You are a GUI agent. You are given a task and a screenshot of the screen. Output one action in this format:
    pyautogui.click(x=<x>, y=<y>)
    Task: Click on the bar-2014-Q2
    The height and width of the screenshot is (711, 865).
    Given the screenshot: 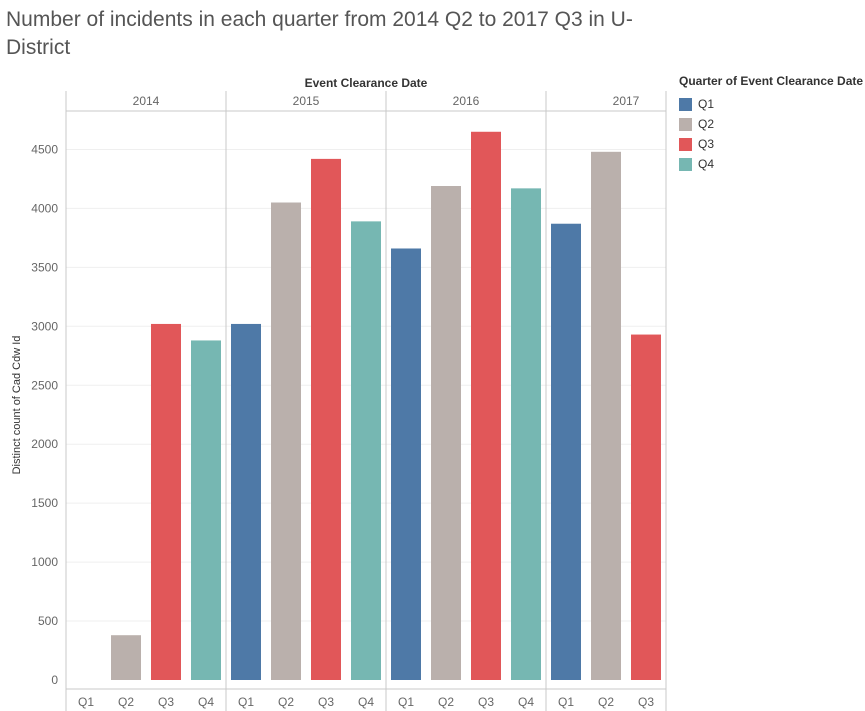 What is the action you would take?
    pyautogui.click(x=126, y=657)
    